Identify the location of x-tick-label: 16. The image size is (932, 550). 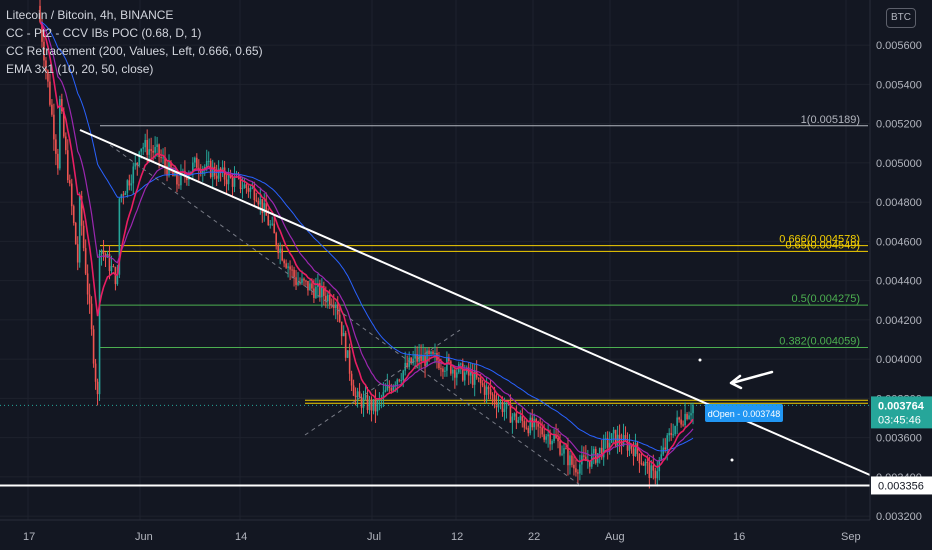
(739, 537).